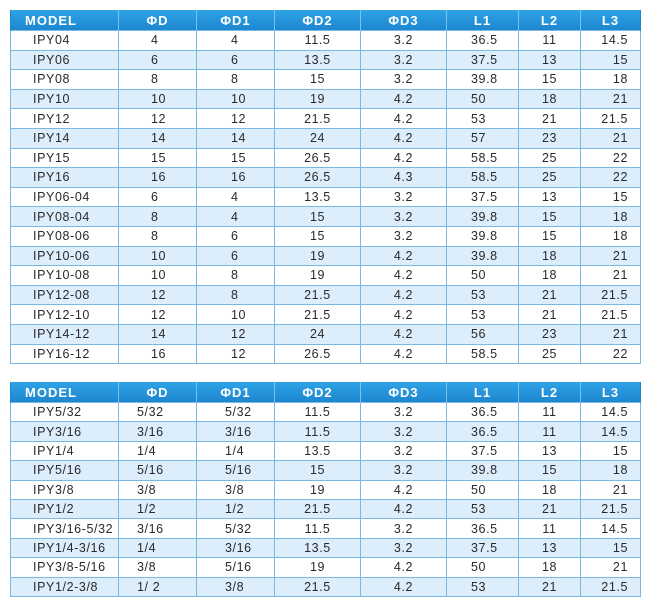  I want to click on cell-d2: 26.5, so click(317, 177).